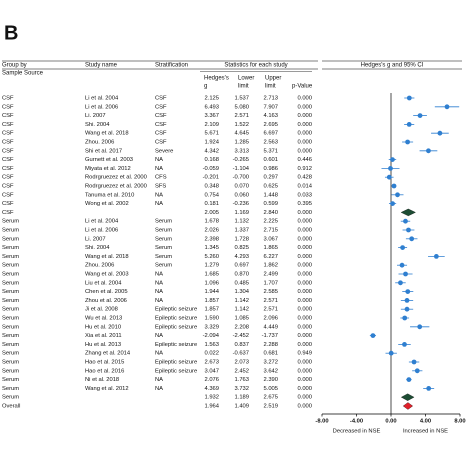 The image size is (466, 471). Describe the element at coordinates (163, 222) in the screenshot. I see `stratification: Serum` at that location.